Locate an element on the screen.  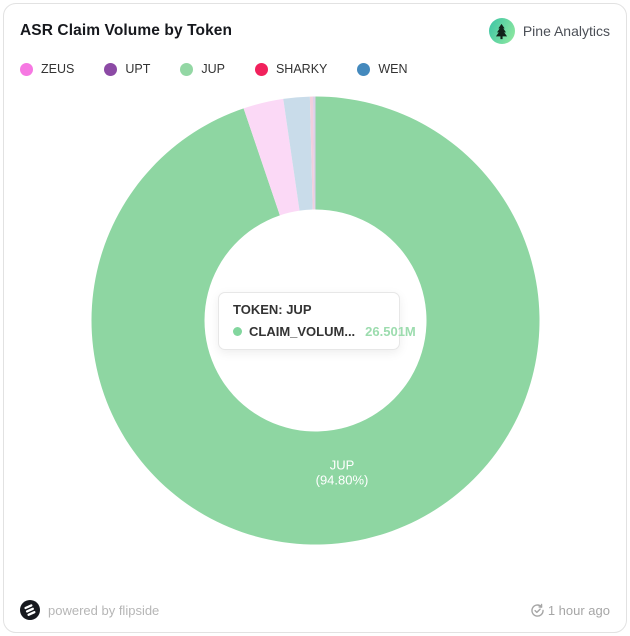
legend-item-sharky: SHARKY is located at coordinates (291, 69).